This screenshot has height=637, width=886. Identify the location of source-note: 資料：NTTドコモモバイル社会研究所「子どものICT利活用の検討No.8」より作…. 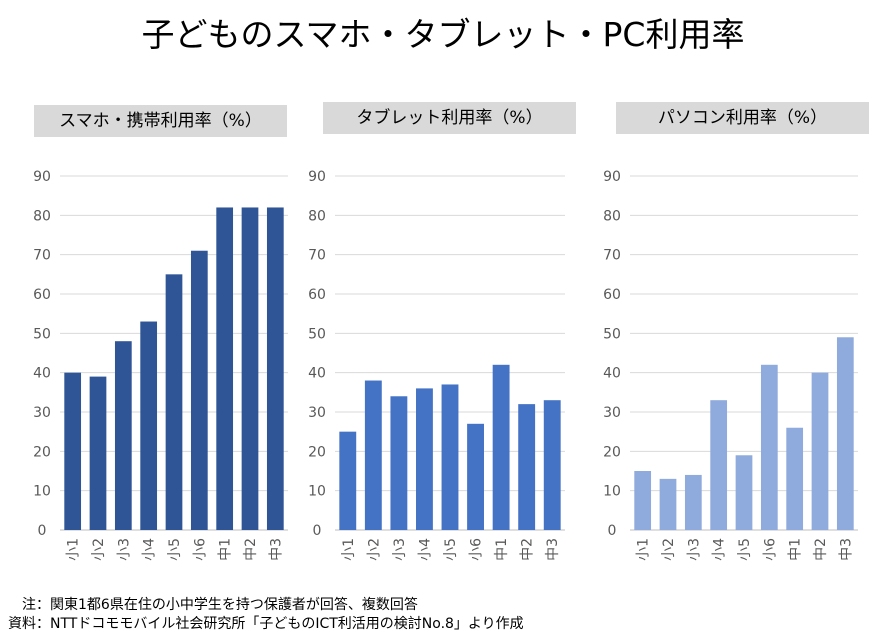
(266, 624).